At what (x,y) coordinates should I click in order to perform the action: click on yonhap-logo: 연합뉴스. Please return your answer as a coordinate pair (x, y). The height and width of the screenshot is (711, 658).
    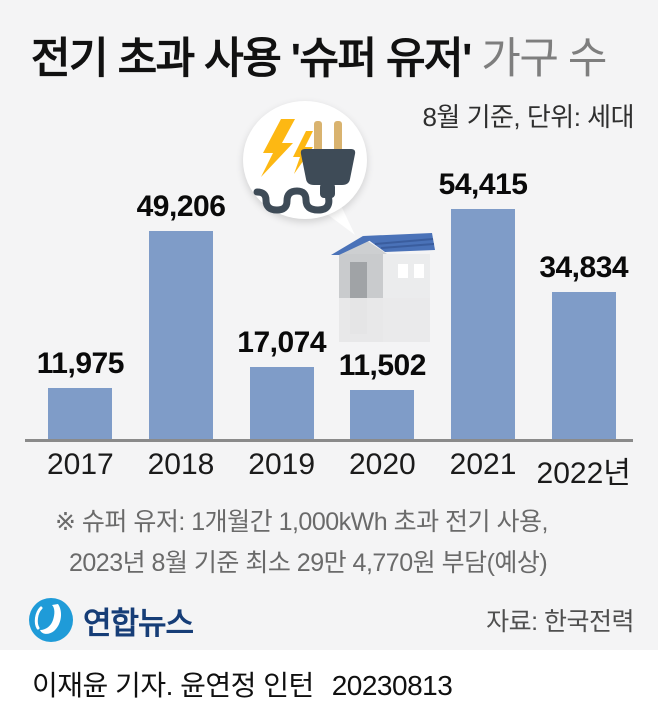
    Looking at the image, I should click on (111, 620).